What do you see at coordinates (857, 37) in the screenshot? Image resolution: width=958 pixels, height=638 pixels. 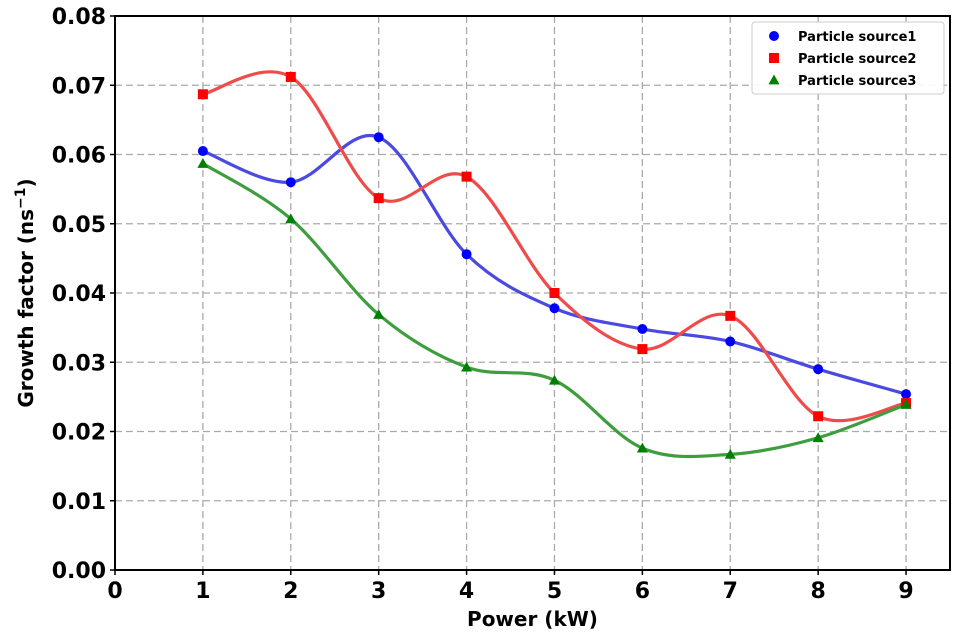 I see `legend-label-1: Particle source1` at bounding box center [857, 37].